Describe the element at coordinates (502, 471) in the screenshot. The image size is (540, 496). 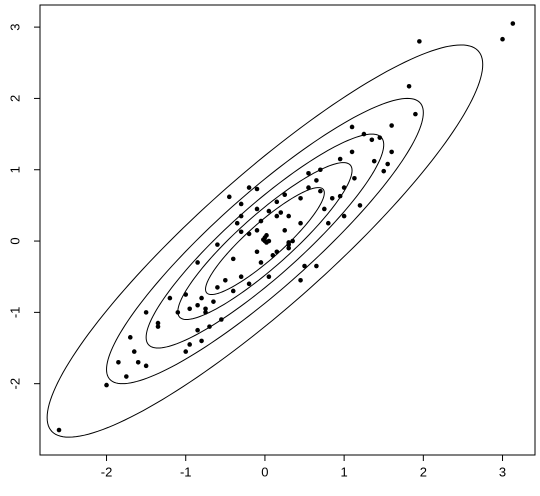
I see `x-tick-label: 3` at that location.